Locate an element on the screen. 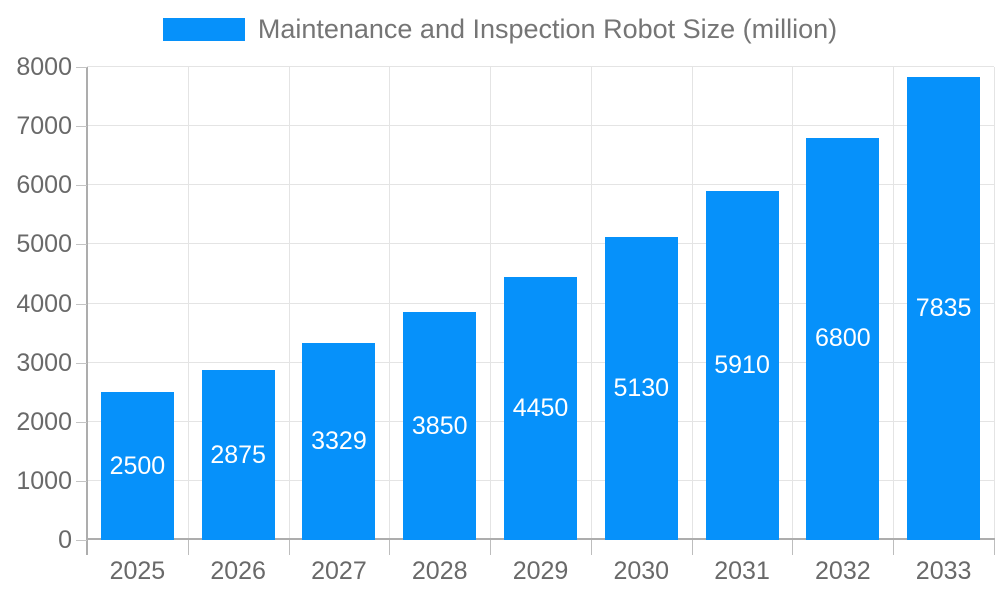 This screenshot has height=600, width=1000. legend-swatch-icon is located at coordinates (203, 29).